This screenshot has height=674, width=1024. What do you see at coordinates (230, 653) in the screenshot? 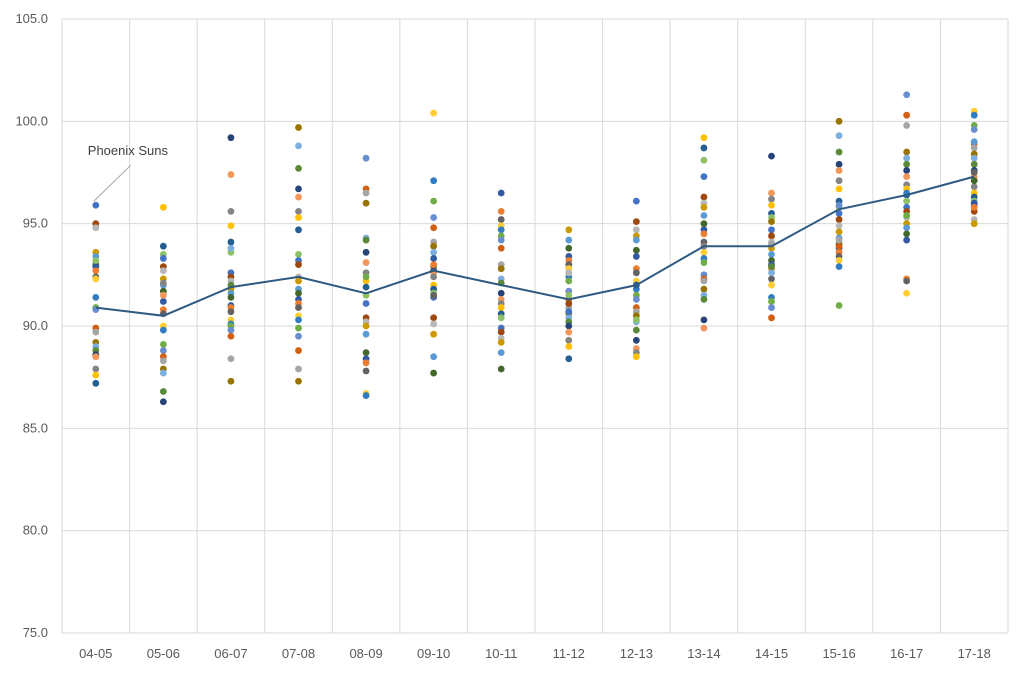
I see `x-tick-label: 06-07` at bounding box center [230, 653].